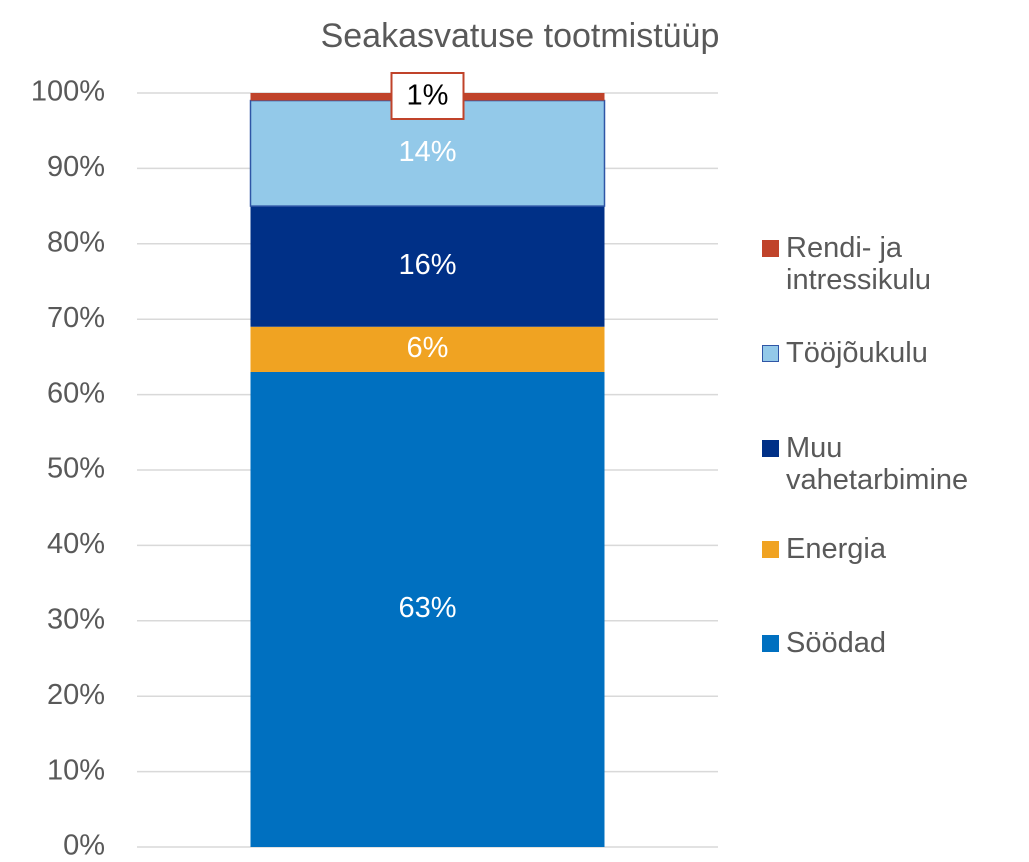 The height and width of the screenshot is (862, 1029). What do you see at coordinates (859, 264) in the screenshot?
I see `legend-label: Rendi- ja intressikulu` at bounding box center [859, 264].